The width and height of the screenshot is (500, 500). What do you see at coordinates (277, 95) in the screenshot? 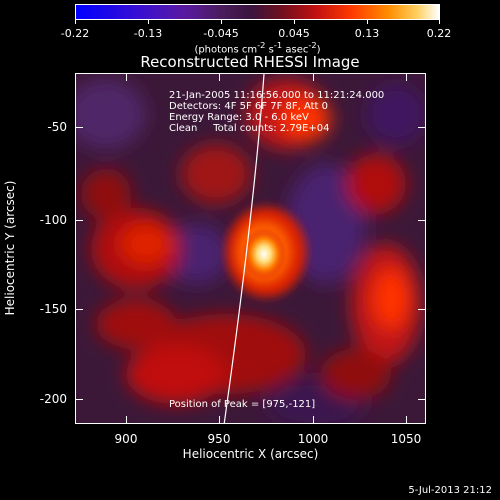
I see `info-time-range: 21-Jan-2005 11:16:56.000 to 11:21:24.000` at bounding box center [277, 95].